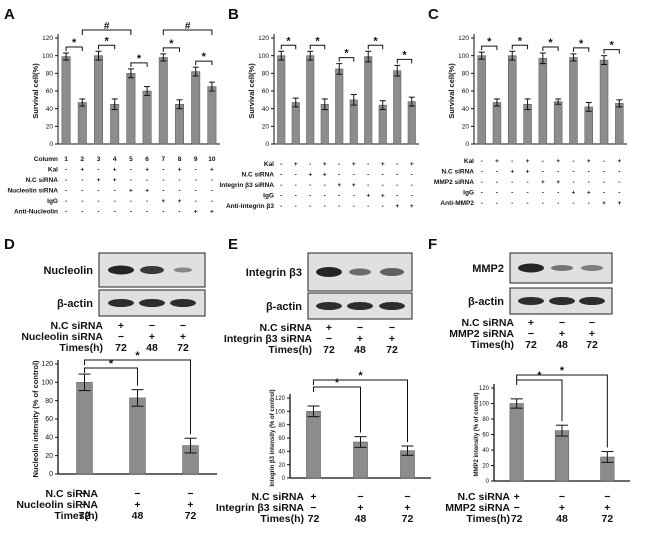 Image resolution: width=650 pixels, height=536 pixels. I want to click on y-tick-label: 40, so click(49, 438).